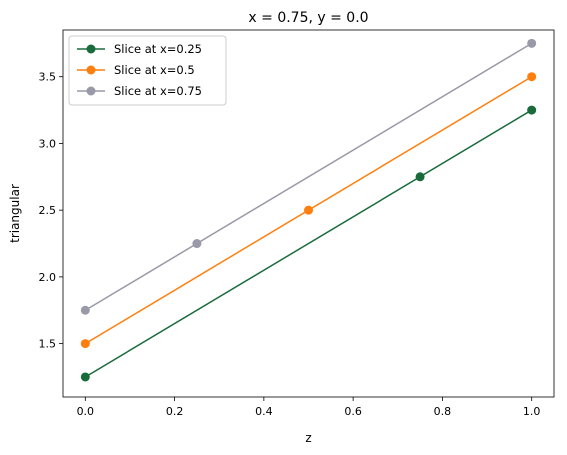 The image size is (567, 455). What do you see at coordinates (264, 411) in the screenshot?
I see `x-tick-label: 0.4` at bounding box center [264, 411].